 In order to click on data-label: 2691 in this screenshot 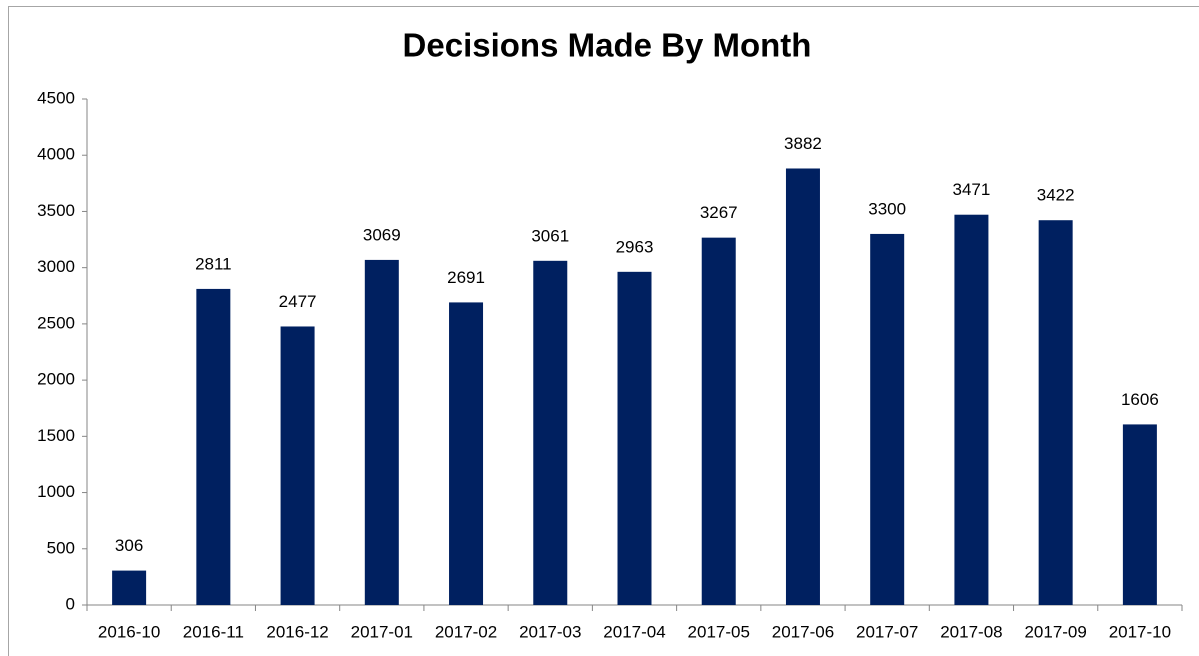, I will do `click(466, 277)`.